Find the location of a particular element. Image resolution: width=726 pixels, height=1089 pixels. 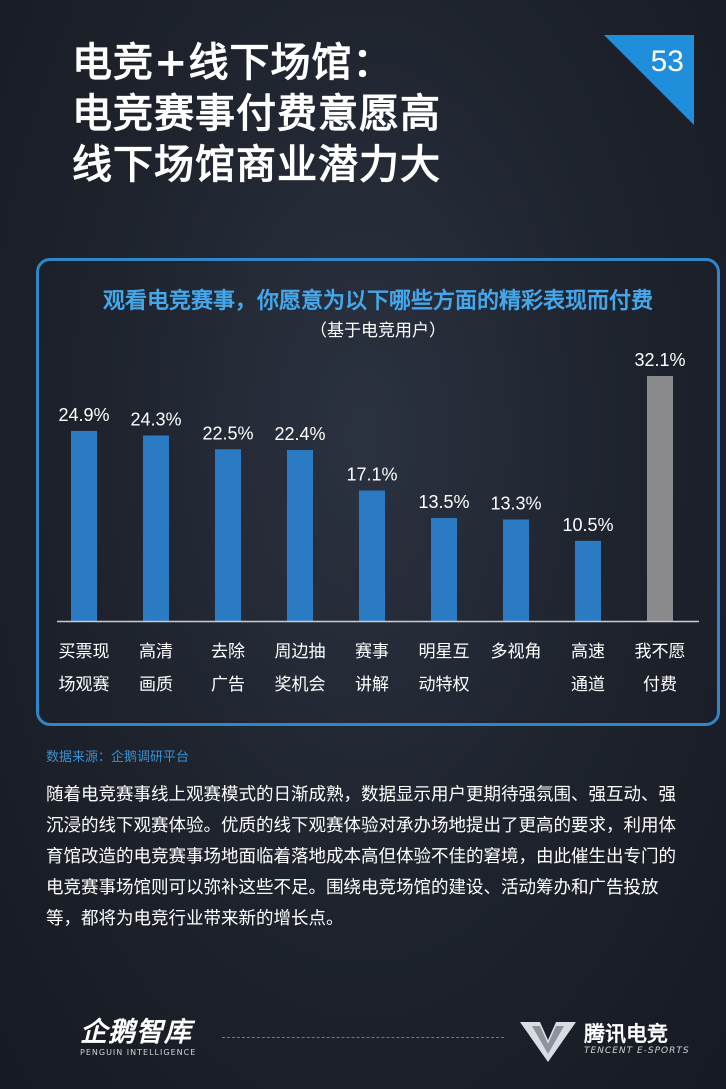

tencent-esports-v-icon is located at coordinates (548, 1042).